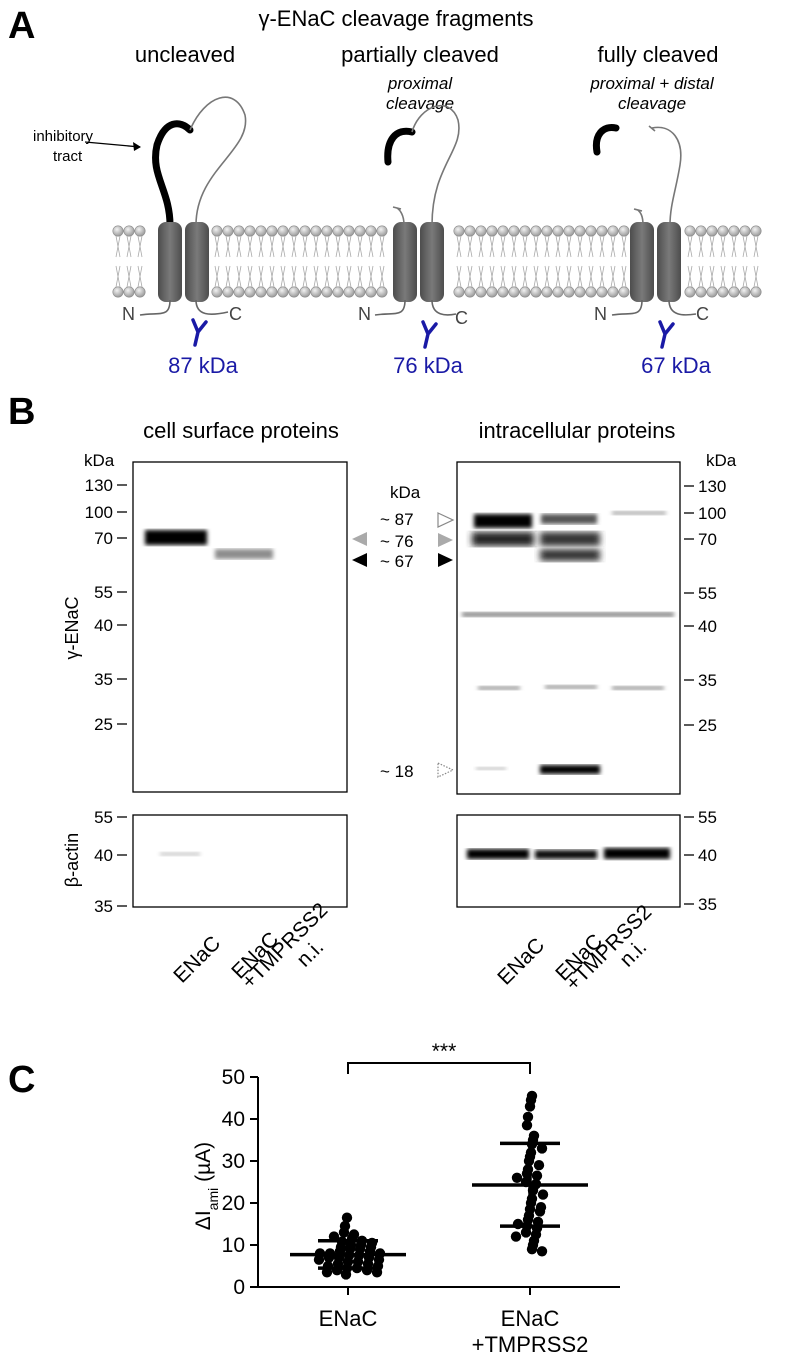 The width and height of the screenshot is (792, 1361). Describe the element at coordinates (600, 314) in the screenshot. I see `n-terminus-3: N` at that location.